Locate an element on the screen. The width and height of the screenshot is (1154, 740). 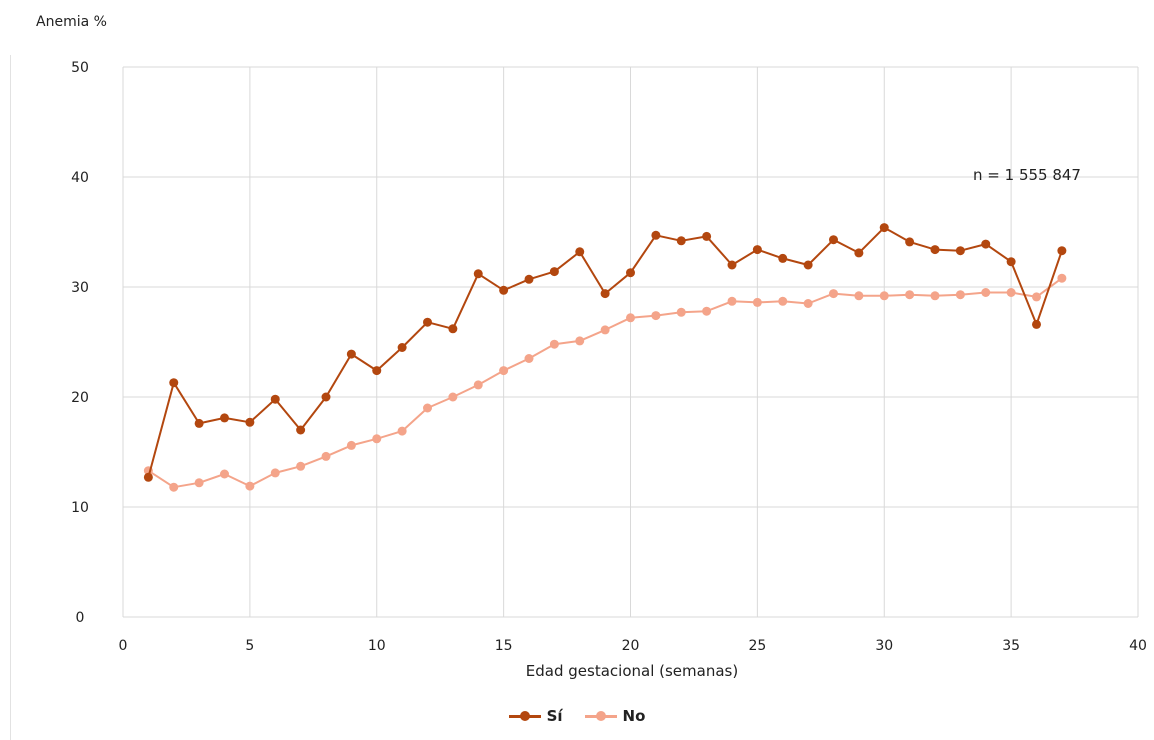
x-tick-label: 5 is located at coordinates (249, 646).